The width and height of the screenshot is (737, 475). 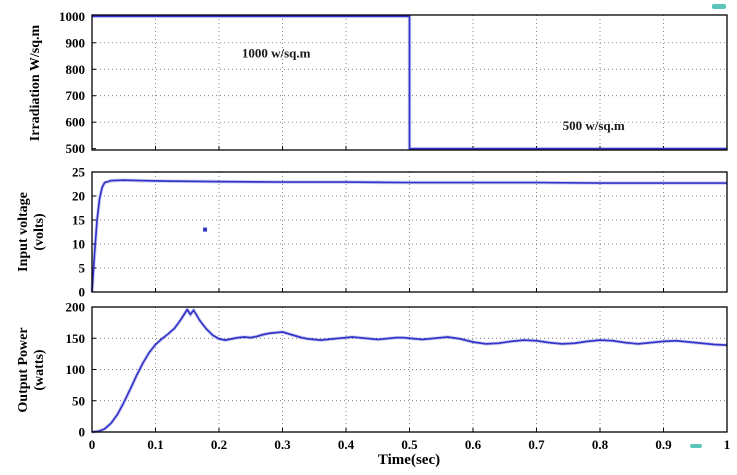 I want to click on x-tick-label: 0.6, so click(x=473, y=444).